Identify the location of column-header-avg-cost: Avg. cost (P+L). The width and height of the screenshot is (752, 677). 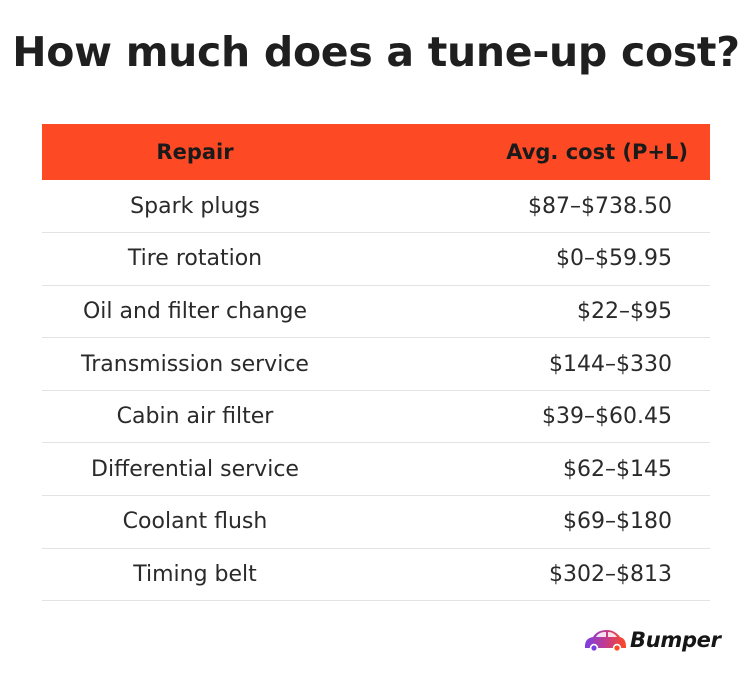
(597, 152).